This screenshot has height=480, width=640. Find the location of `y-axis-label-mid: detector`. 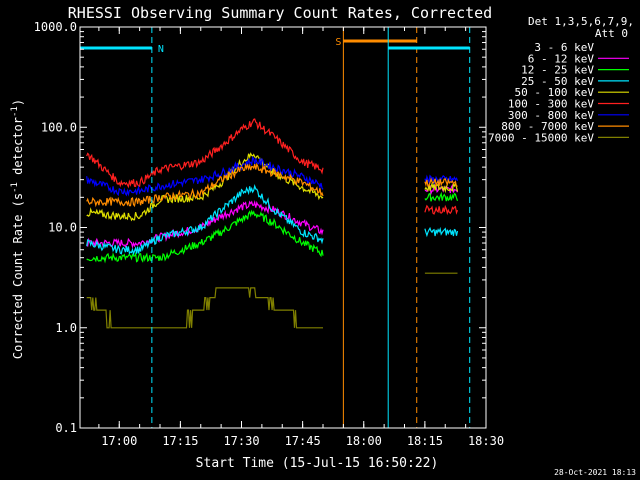

y-axis-label-mid: detector is located at coordinates (18, 149).